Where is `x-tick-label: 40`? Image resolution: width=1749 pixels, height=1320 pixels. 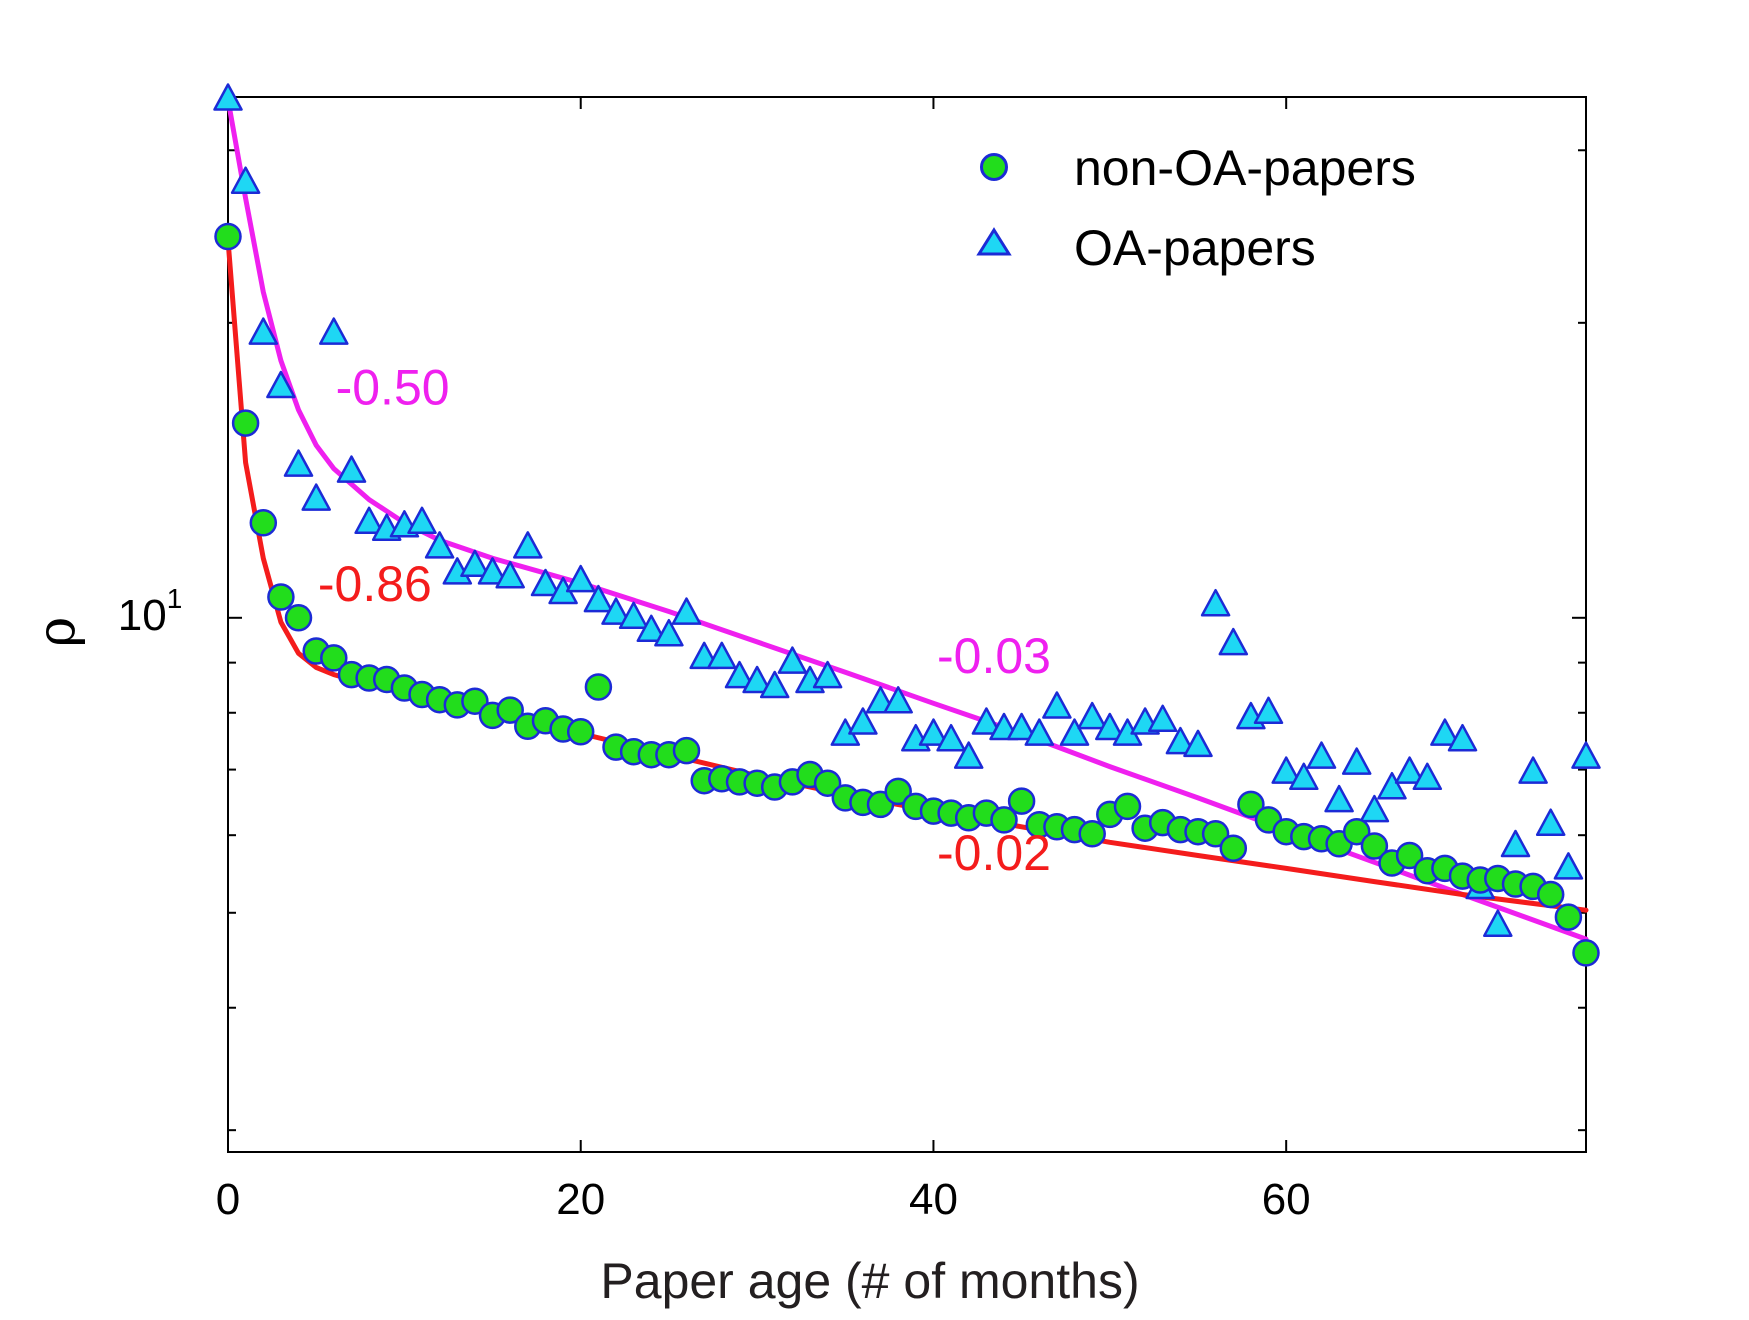 x-tick-label: 40 is located at coordinates (933, 1199).